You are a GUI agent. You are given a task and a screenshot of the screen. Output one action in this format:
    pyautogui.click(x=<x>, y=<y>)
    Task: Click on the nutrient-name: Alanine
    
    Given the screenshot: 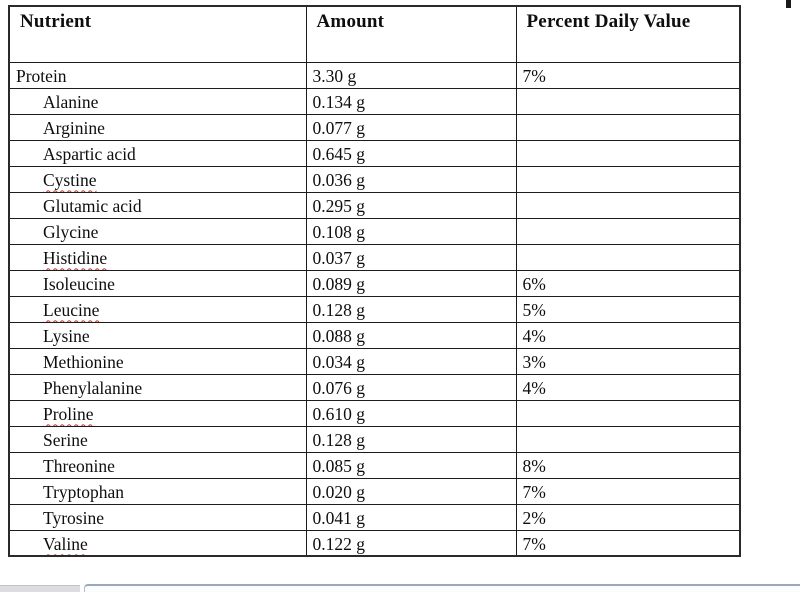 What is the action you would take?
    pyautogui.click(x=71, y=101)
    